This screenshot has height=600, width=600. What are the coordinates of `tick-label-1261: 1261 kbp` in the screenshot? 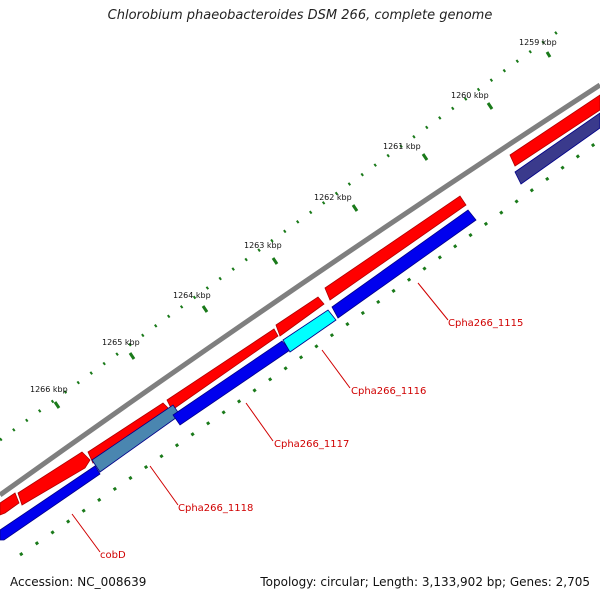 It's located at (402, 146).